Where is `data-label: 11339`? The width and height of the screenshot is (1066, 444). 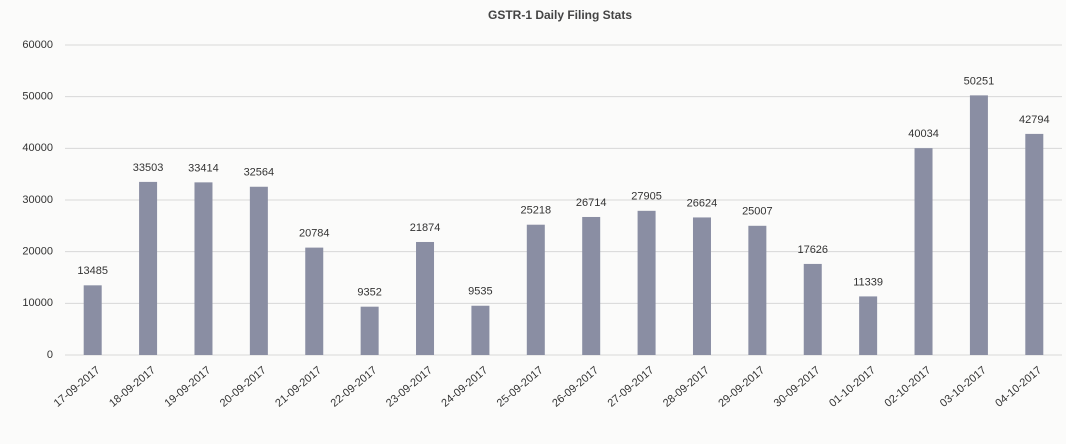
data-label: 11339 is located at coordinates (868, 282).